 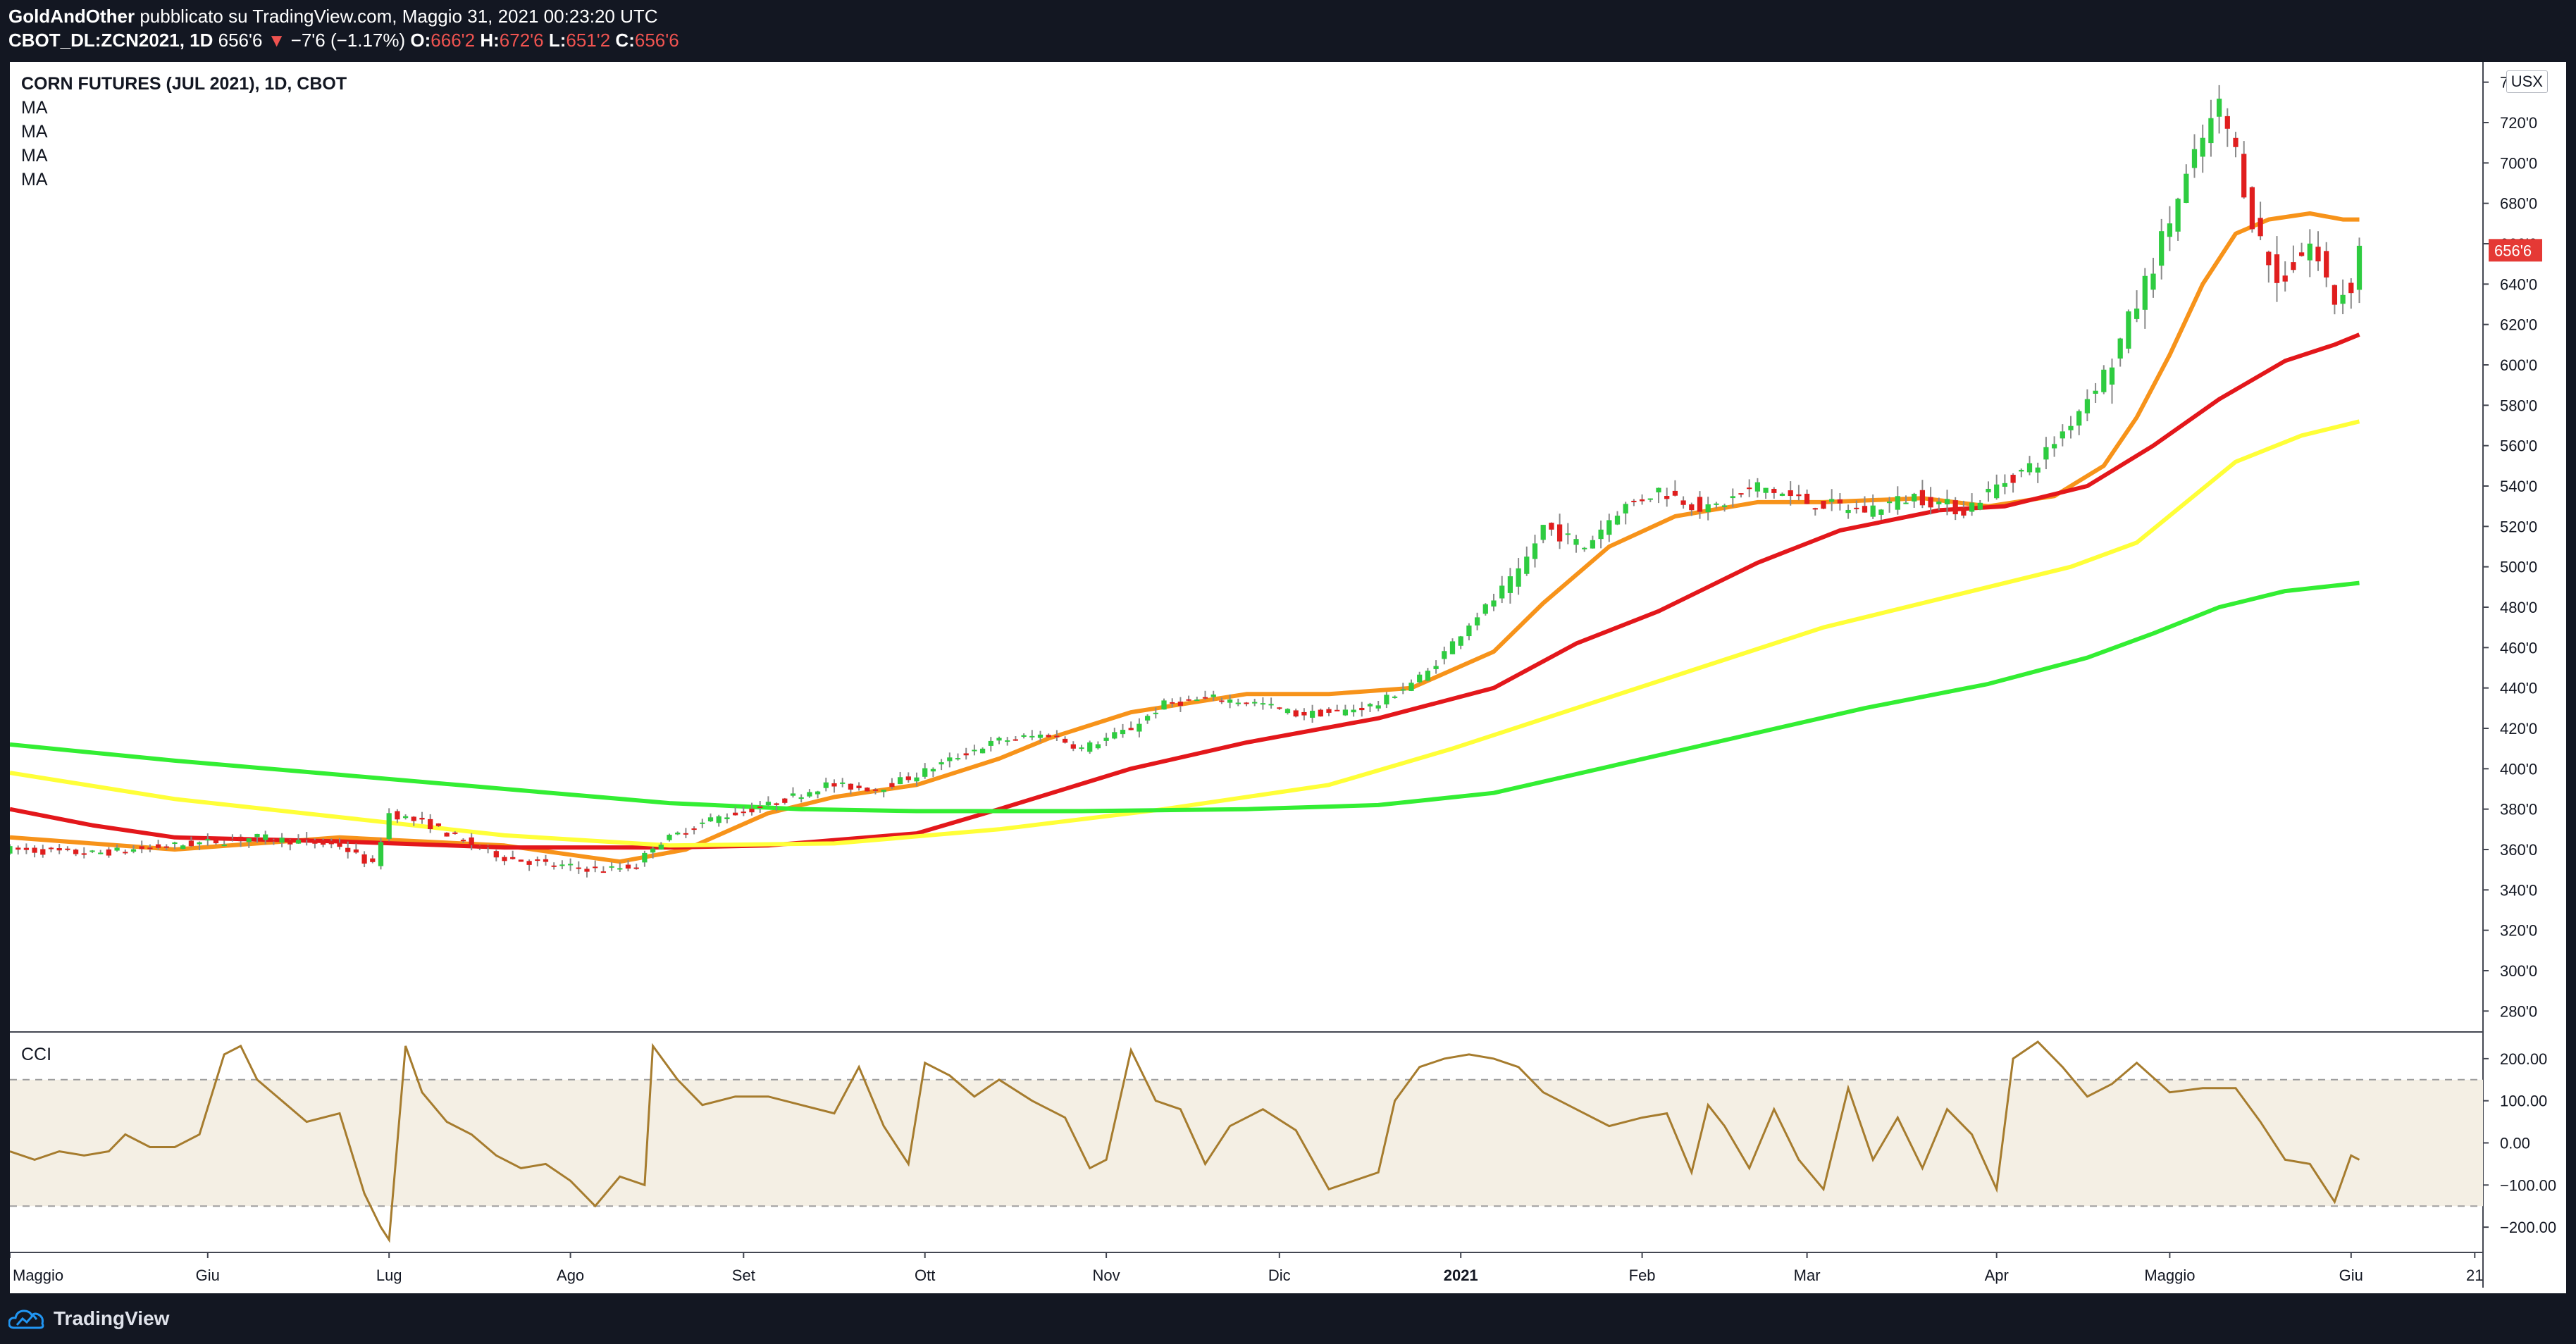 I want to click on last-price-badge, so click(x=2515, y=250).